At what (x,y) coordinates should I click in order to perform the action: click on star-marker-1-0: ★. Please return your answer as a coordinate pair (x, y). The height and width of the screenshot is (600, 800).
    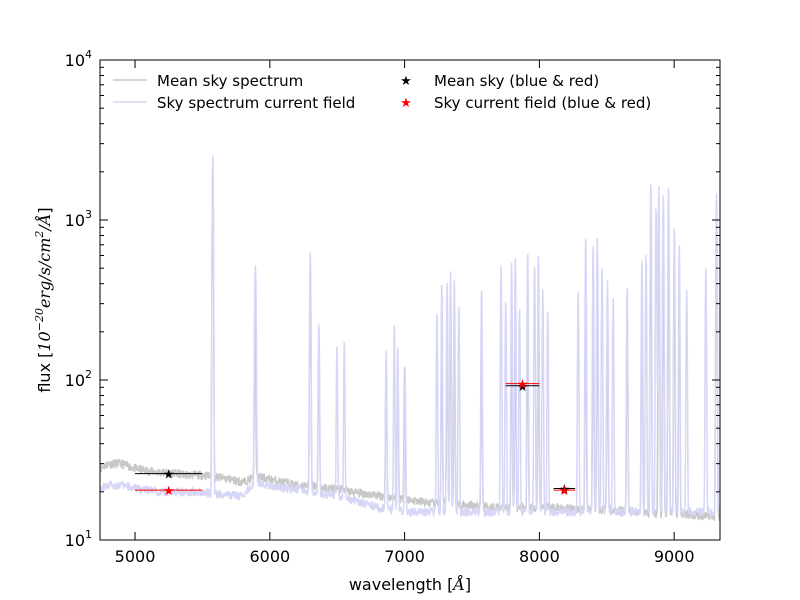
    Looking at the image, I should click on (169, 491).